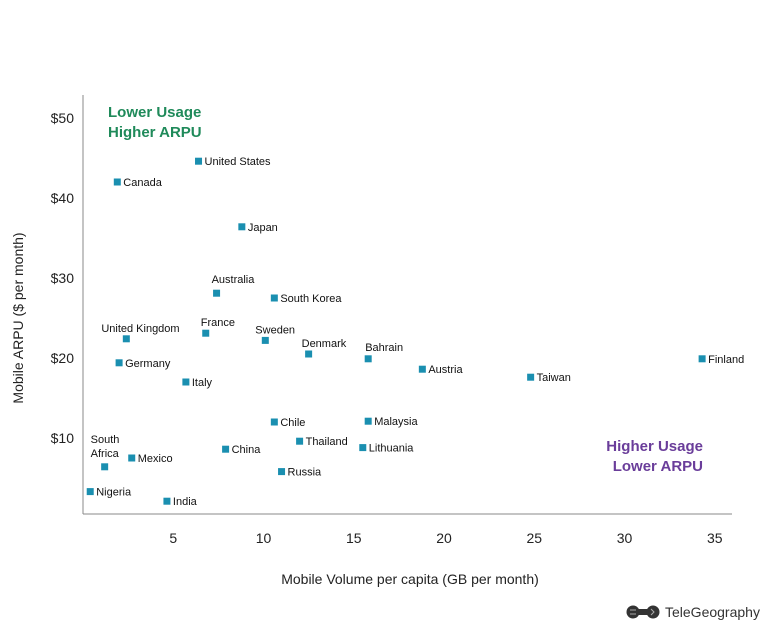 This screenshot has height=637, width=778. I want to click on x-tick-label: 25, so click(534, 538).